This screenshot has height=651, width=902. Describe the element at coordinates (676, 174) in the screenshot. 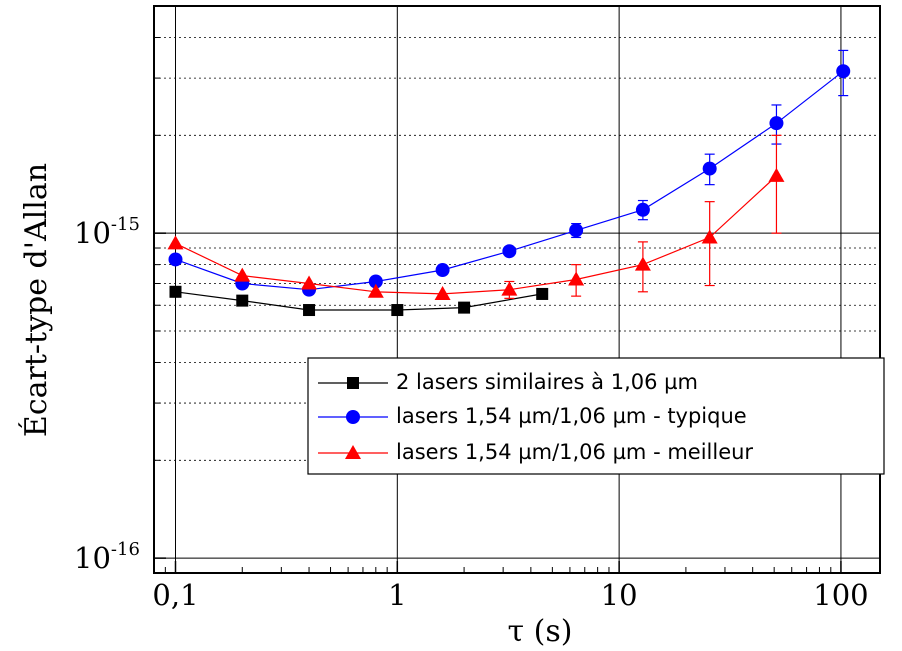

I see `error-bars` at that location.